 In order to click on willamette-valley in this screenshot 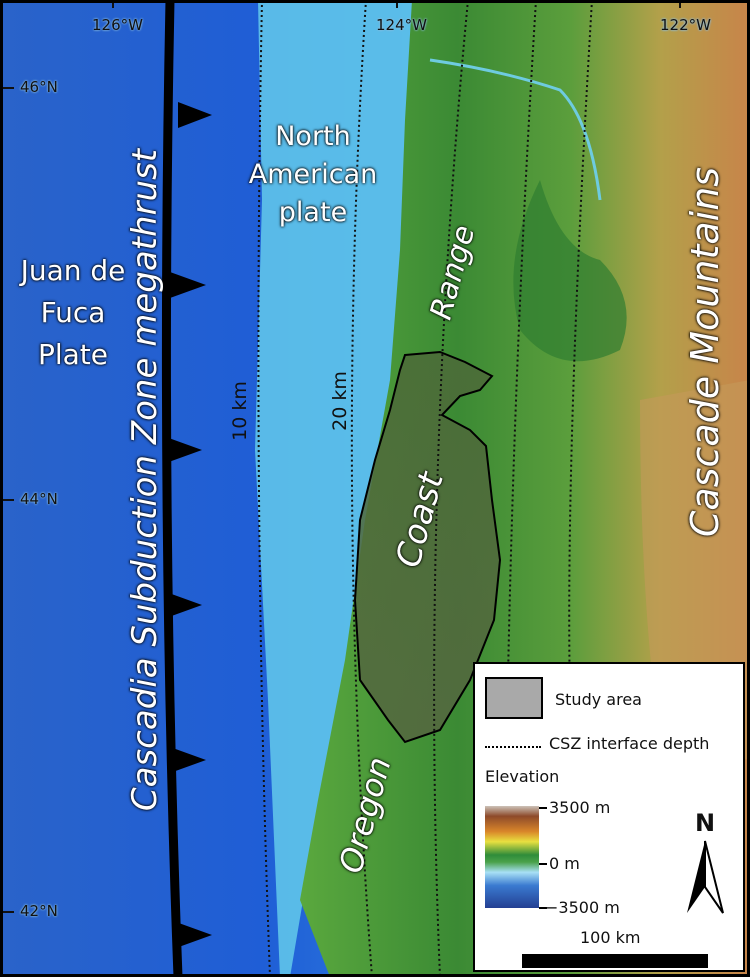, I will do `click(570, 271)`.